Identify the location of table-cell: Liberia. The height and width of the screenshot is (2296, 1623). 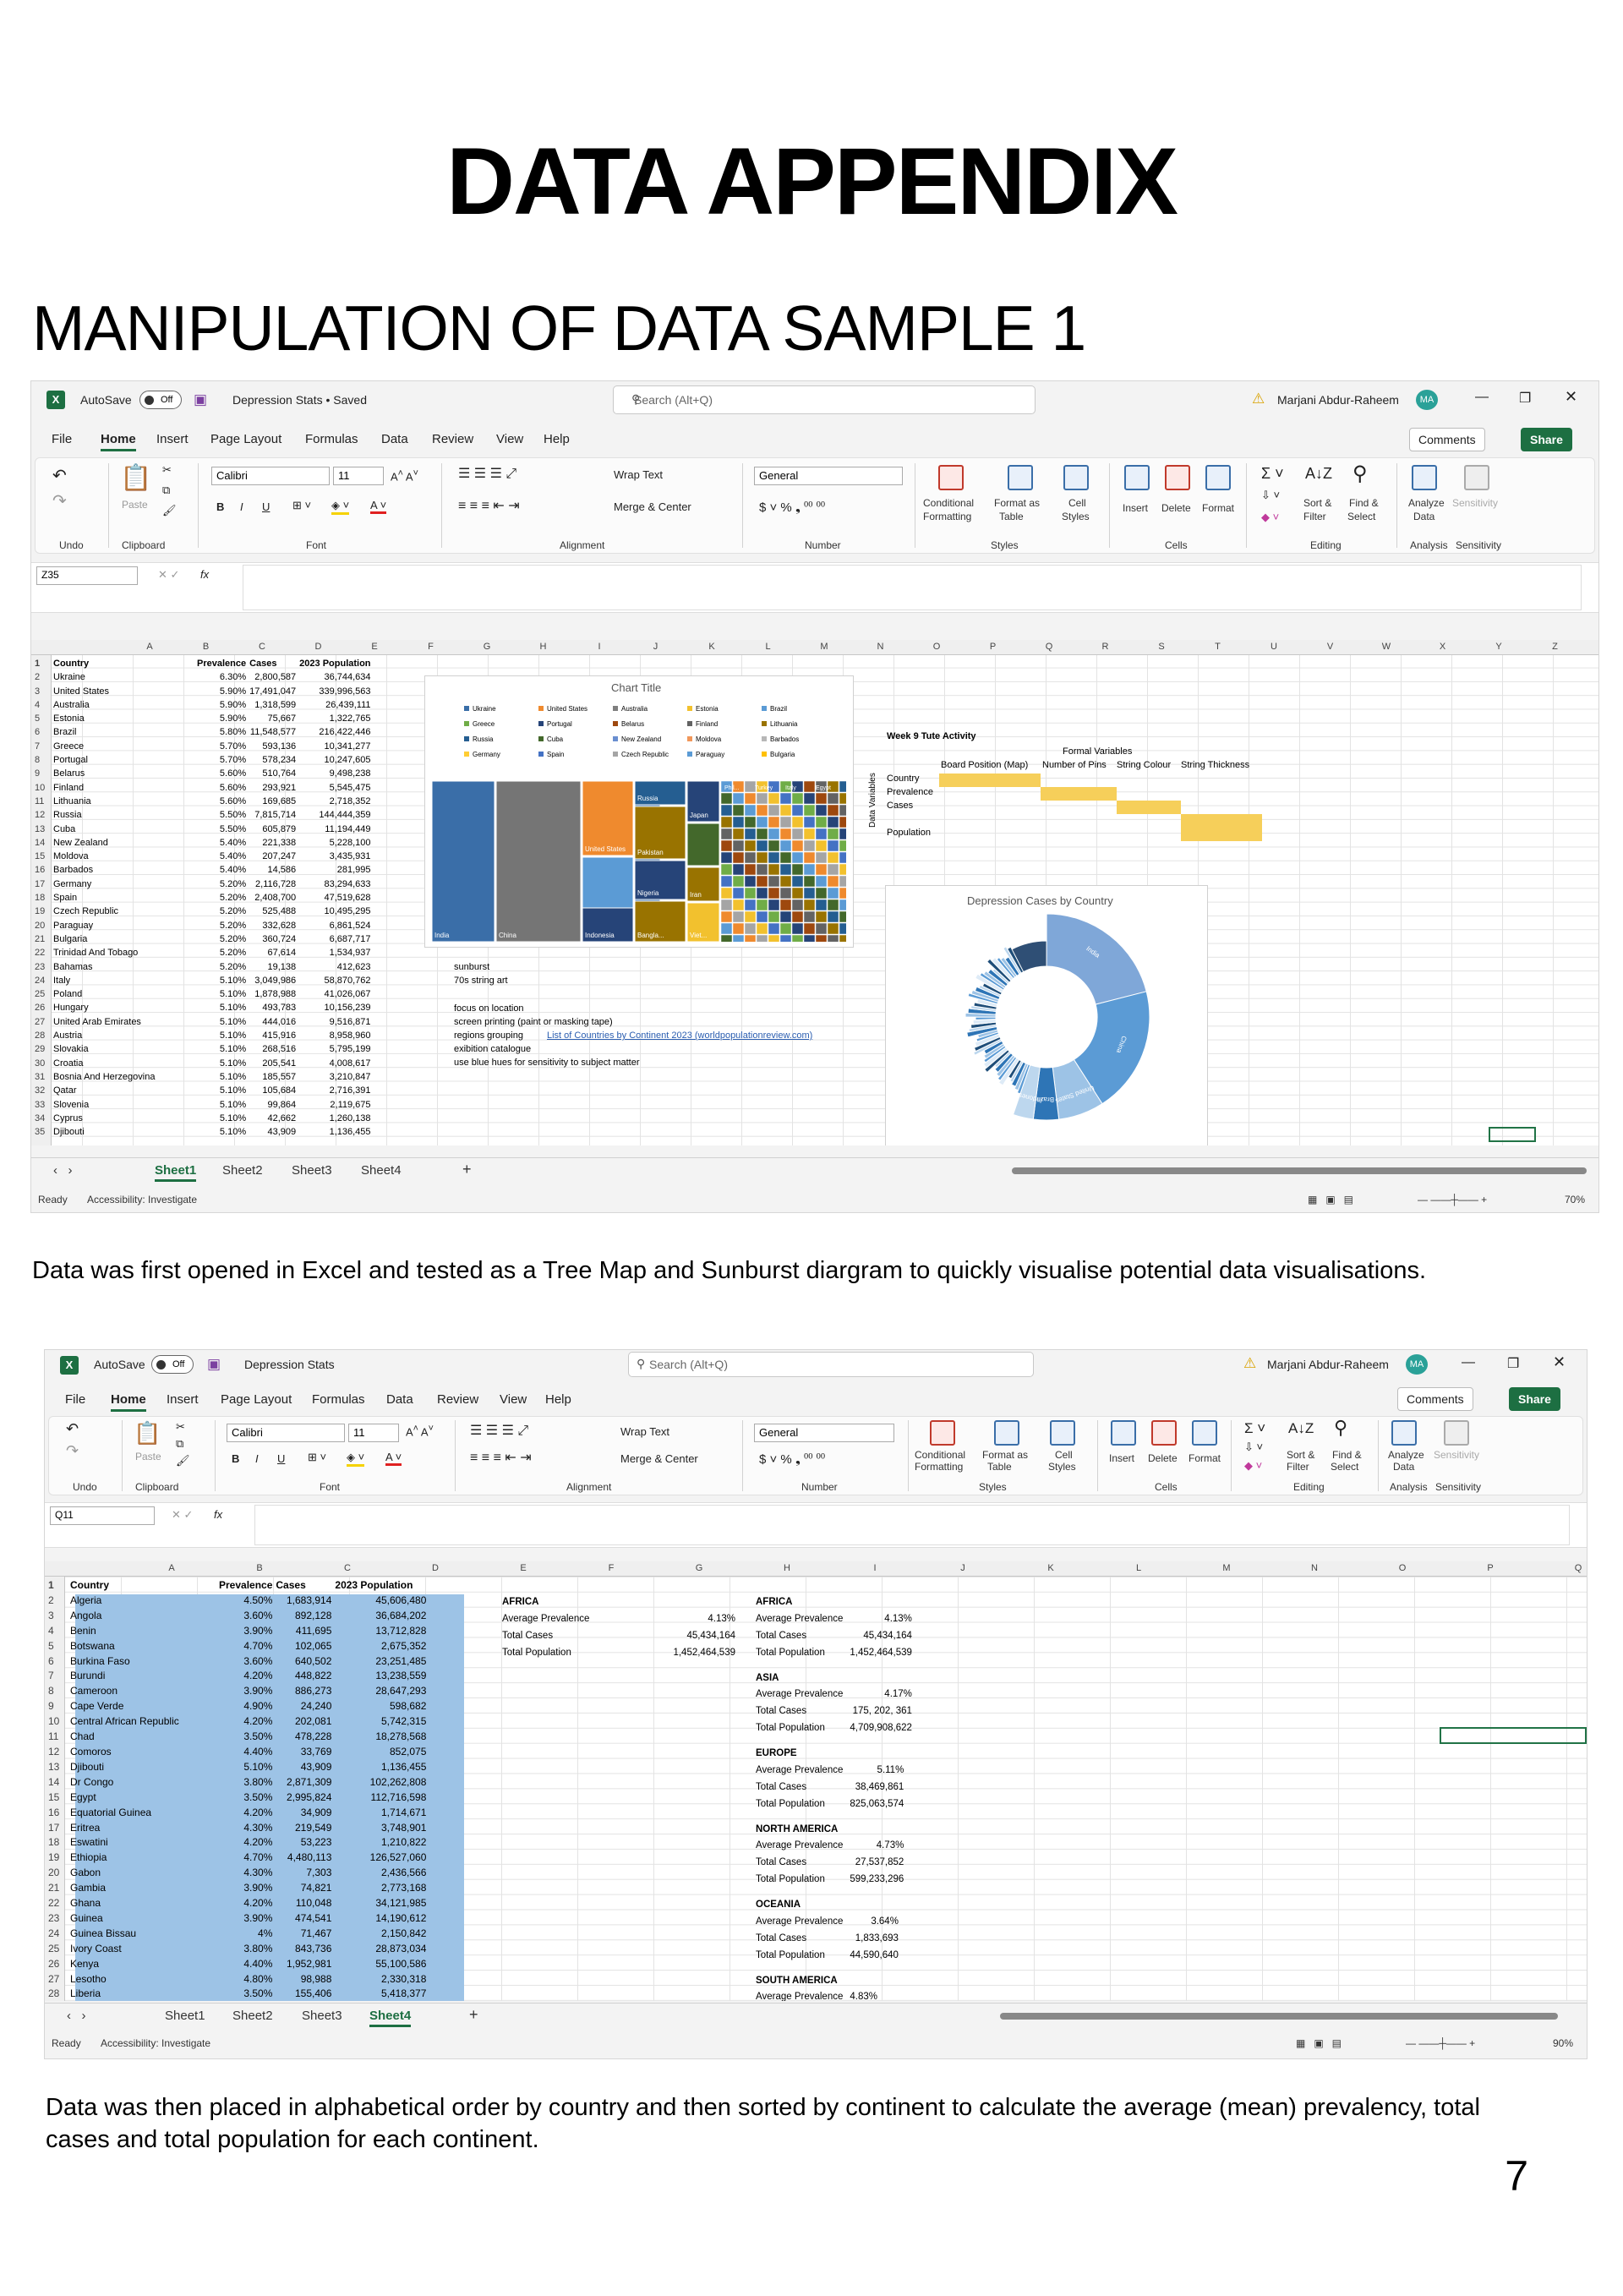
(85, 1993).